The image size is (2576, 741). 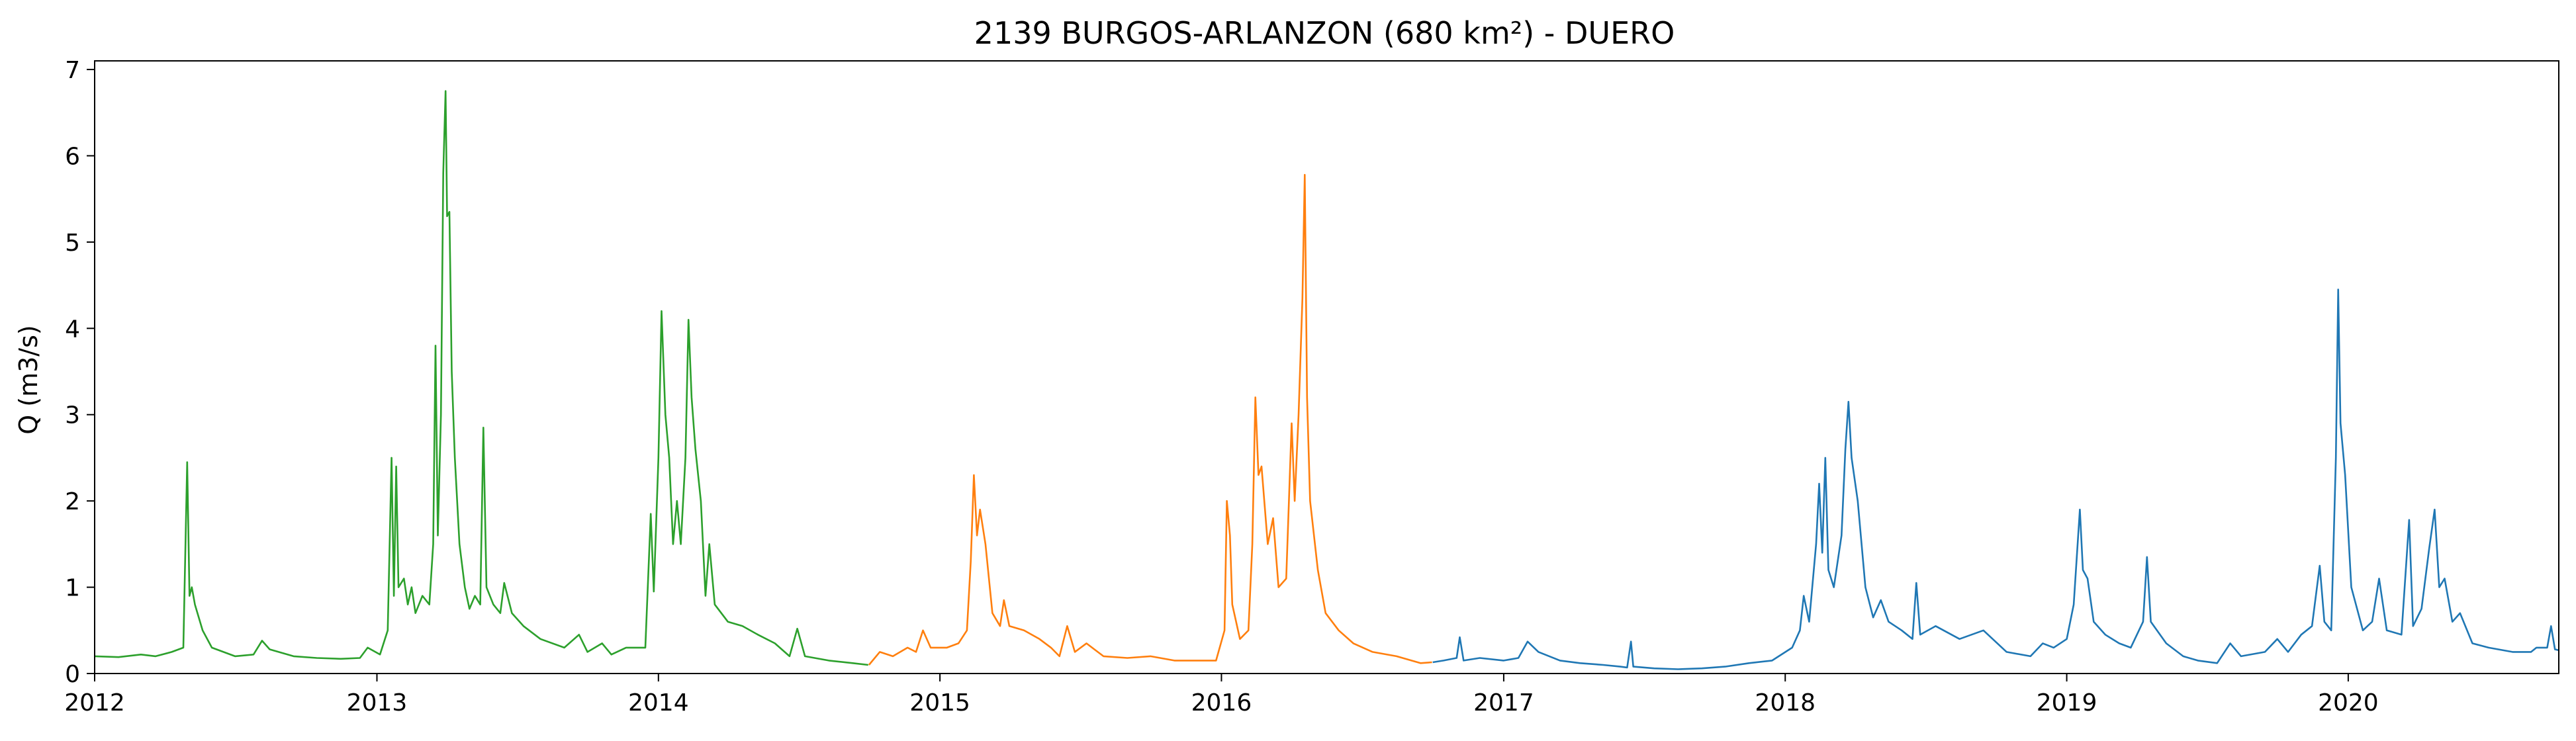 I want to click on y-tick-label: 7, so click(x=72, y=70).